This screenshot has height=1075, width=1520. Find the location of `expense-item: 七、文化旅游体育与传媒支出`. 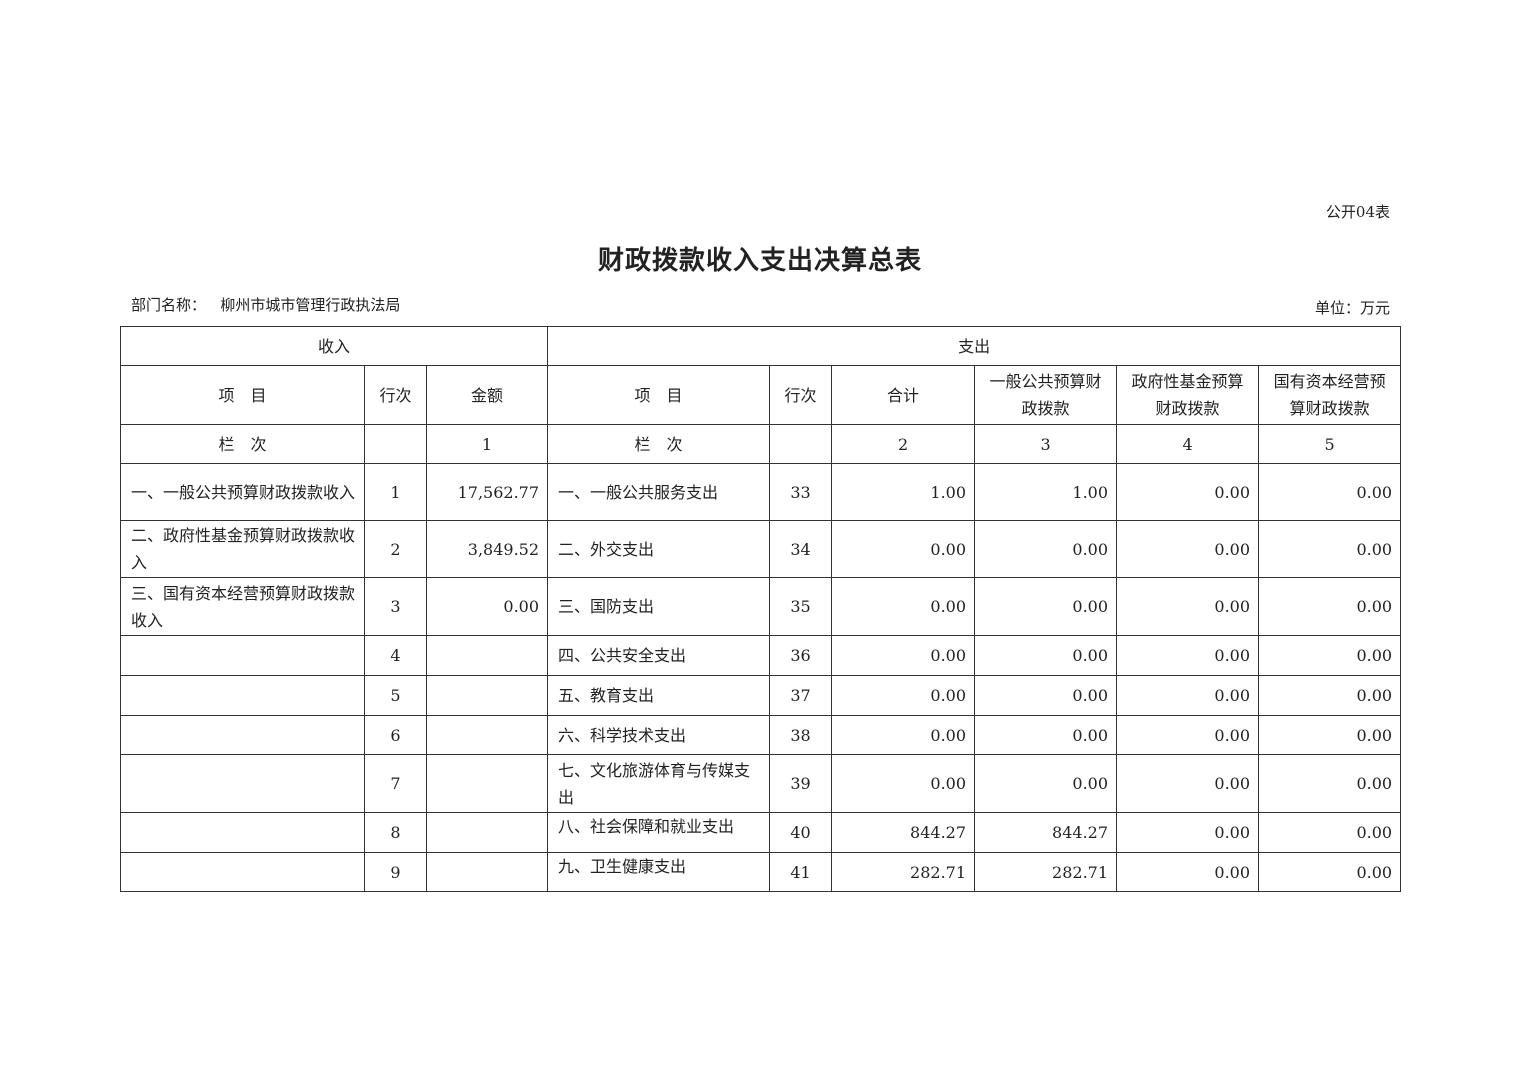

expense-item: 七、文化旅游体育与传媒支出 is located at coordinates (659, 783).